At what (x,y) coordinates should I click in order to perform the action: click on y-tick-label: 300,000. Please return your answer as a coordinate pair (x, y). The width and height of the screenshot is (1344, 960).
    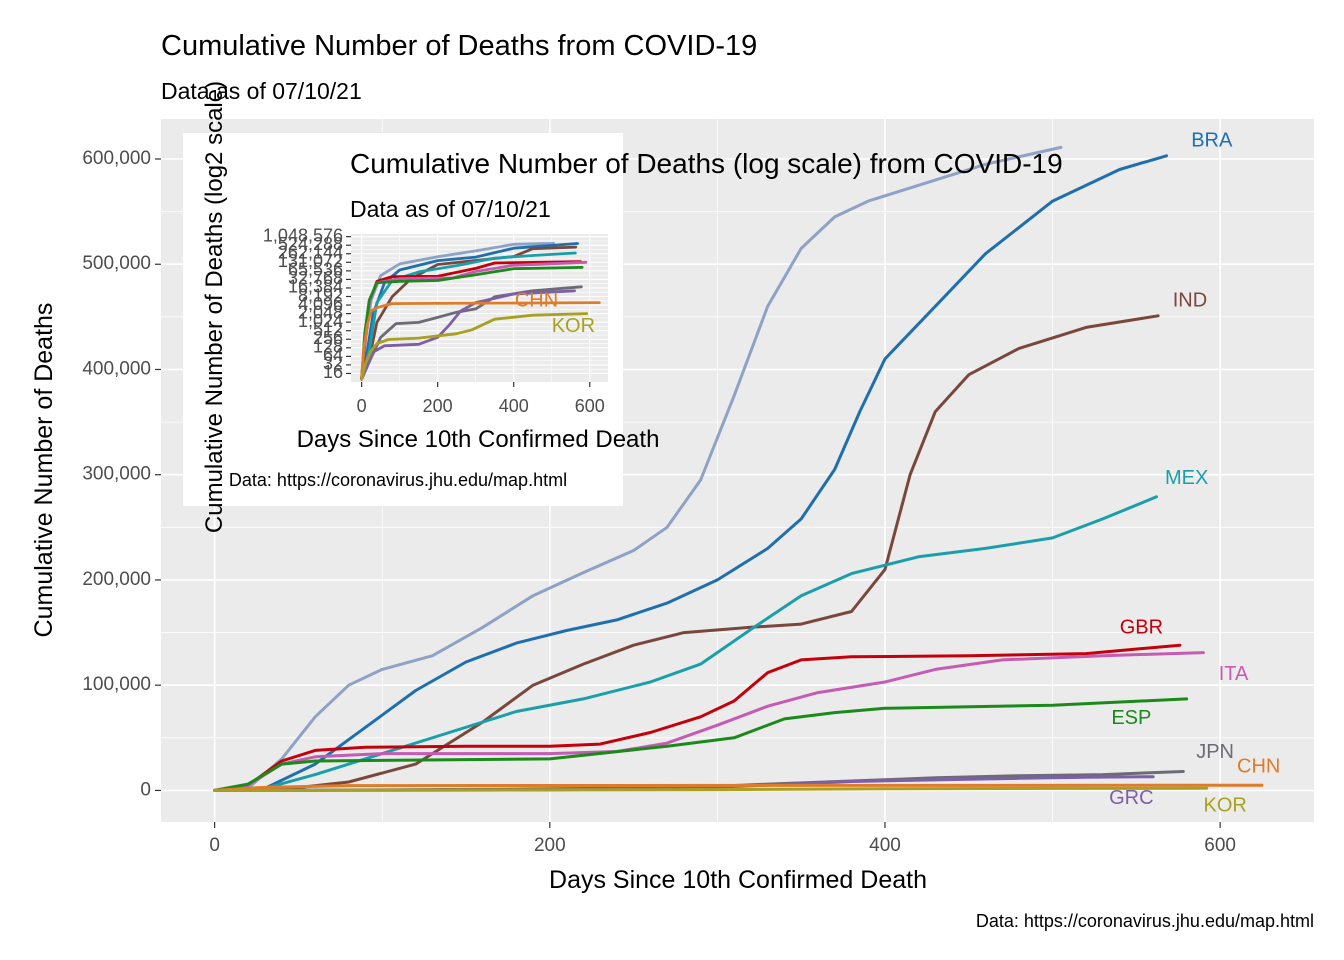
    Looking at the image, I should click on (116, 474).